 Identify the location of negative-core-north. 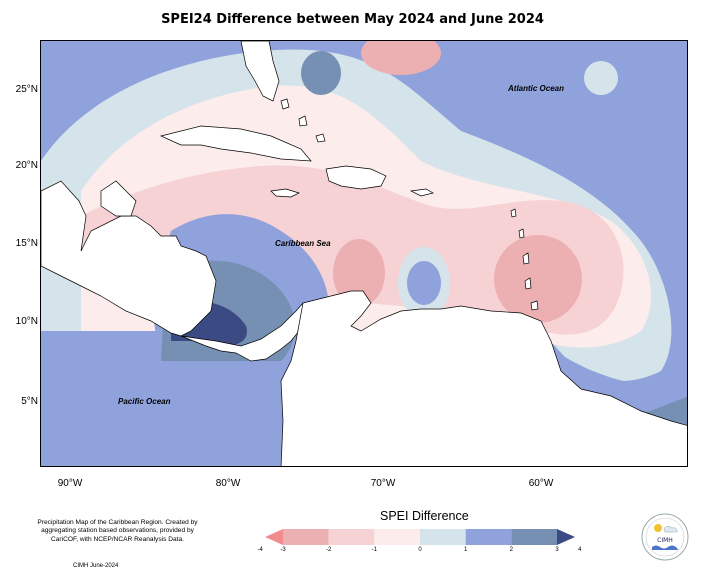
(401, 58).